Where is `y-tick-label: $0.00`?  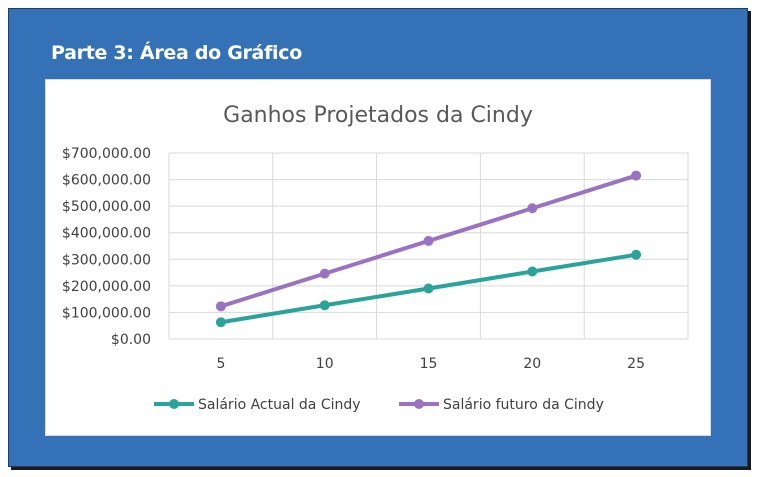
y-tick-label: $0.00 is located at coordinates (131, 340).